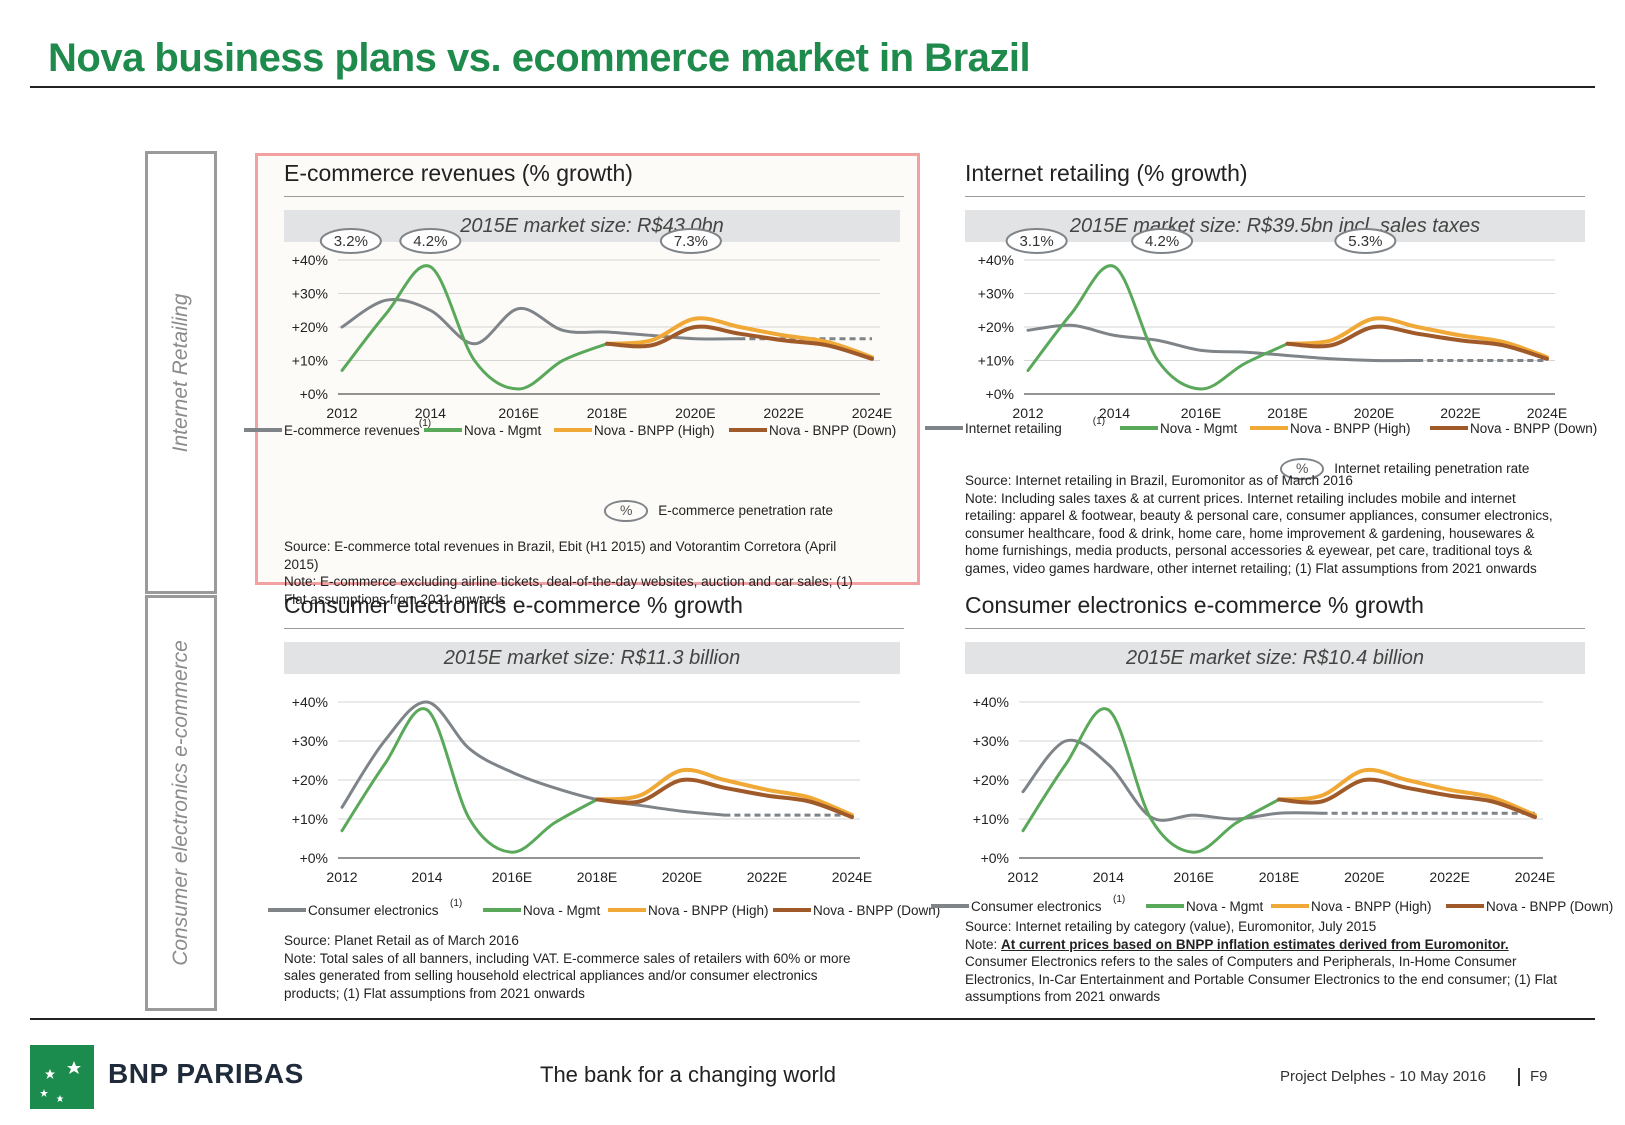  Describe the element at coordinates (1036, 906) in the screenshot. I see `legend-label: Consumer electronics` at that location.